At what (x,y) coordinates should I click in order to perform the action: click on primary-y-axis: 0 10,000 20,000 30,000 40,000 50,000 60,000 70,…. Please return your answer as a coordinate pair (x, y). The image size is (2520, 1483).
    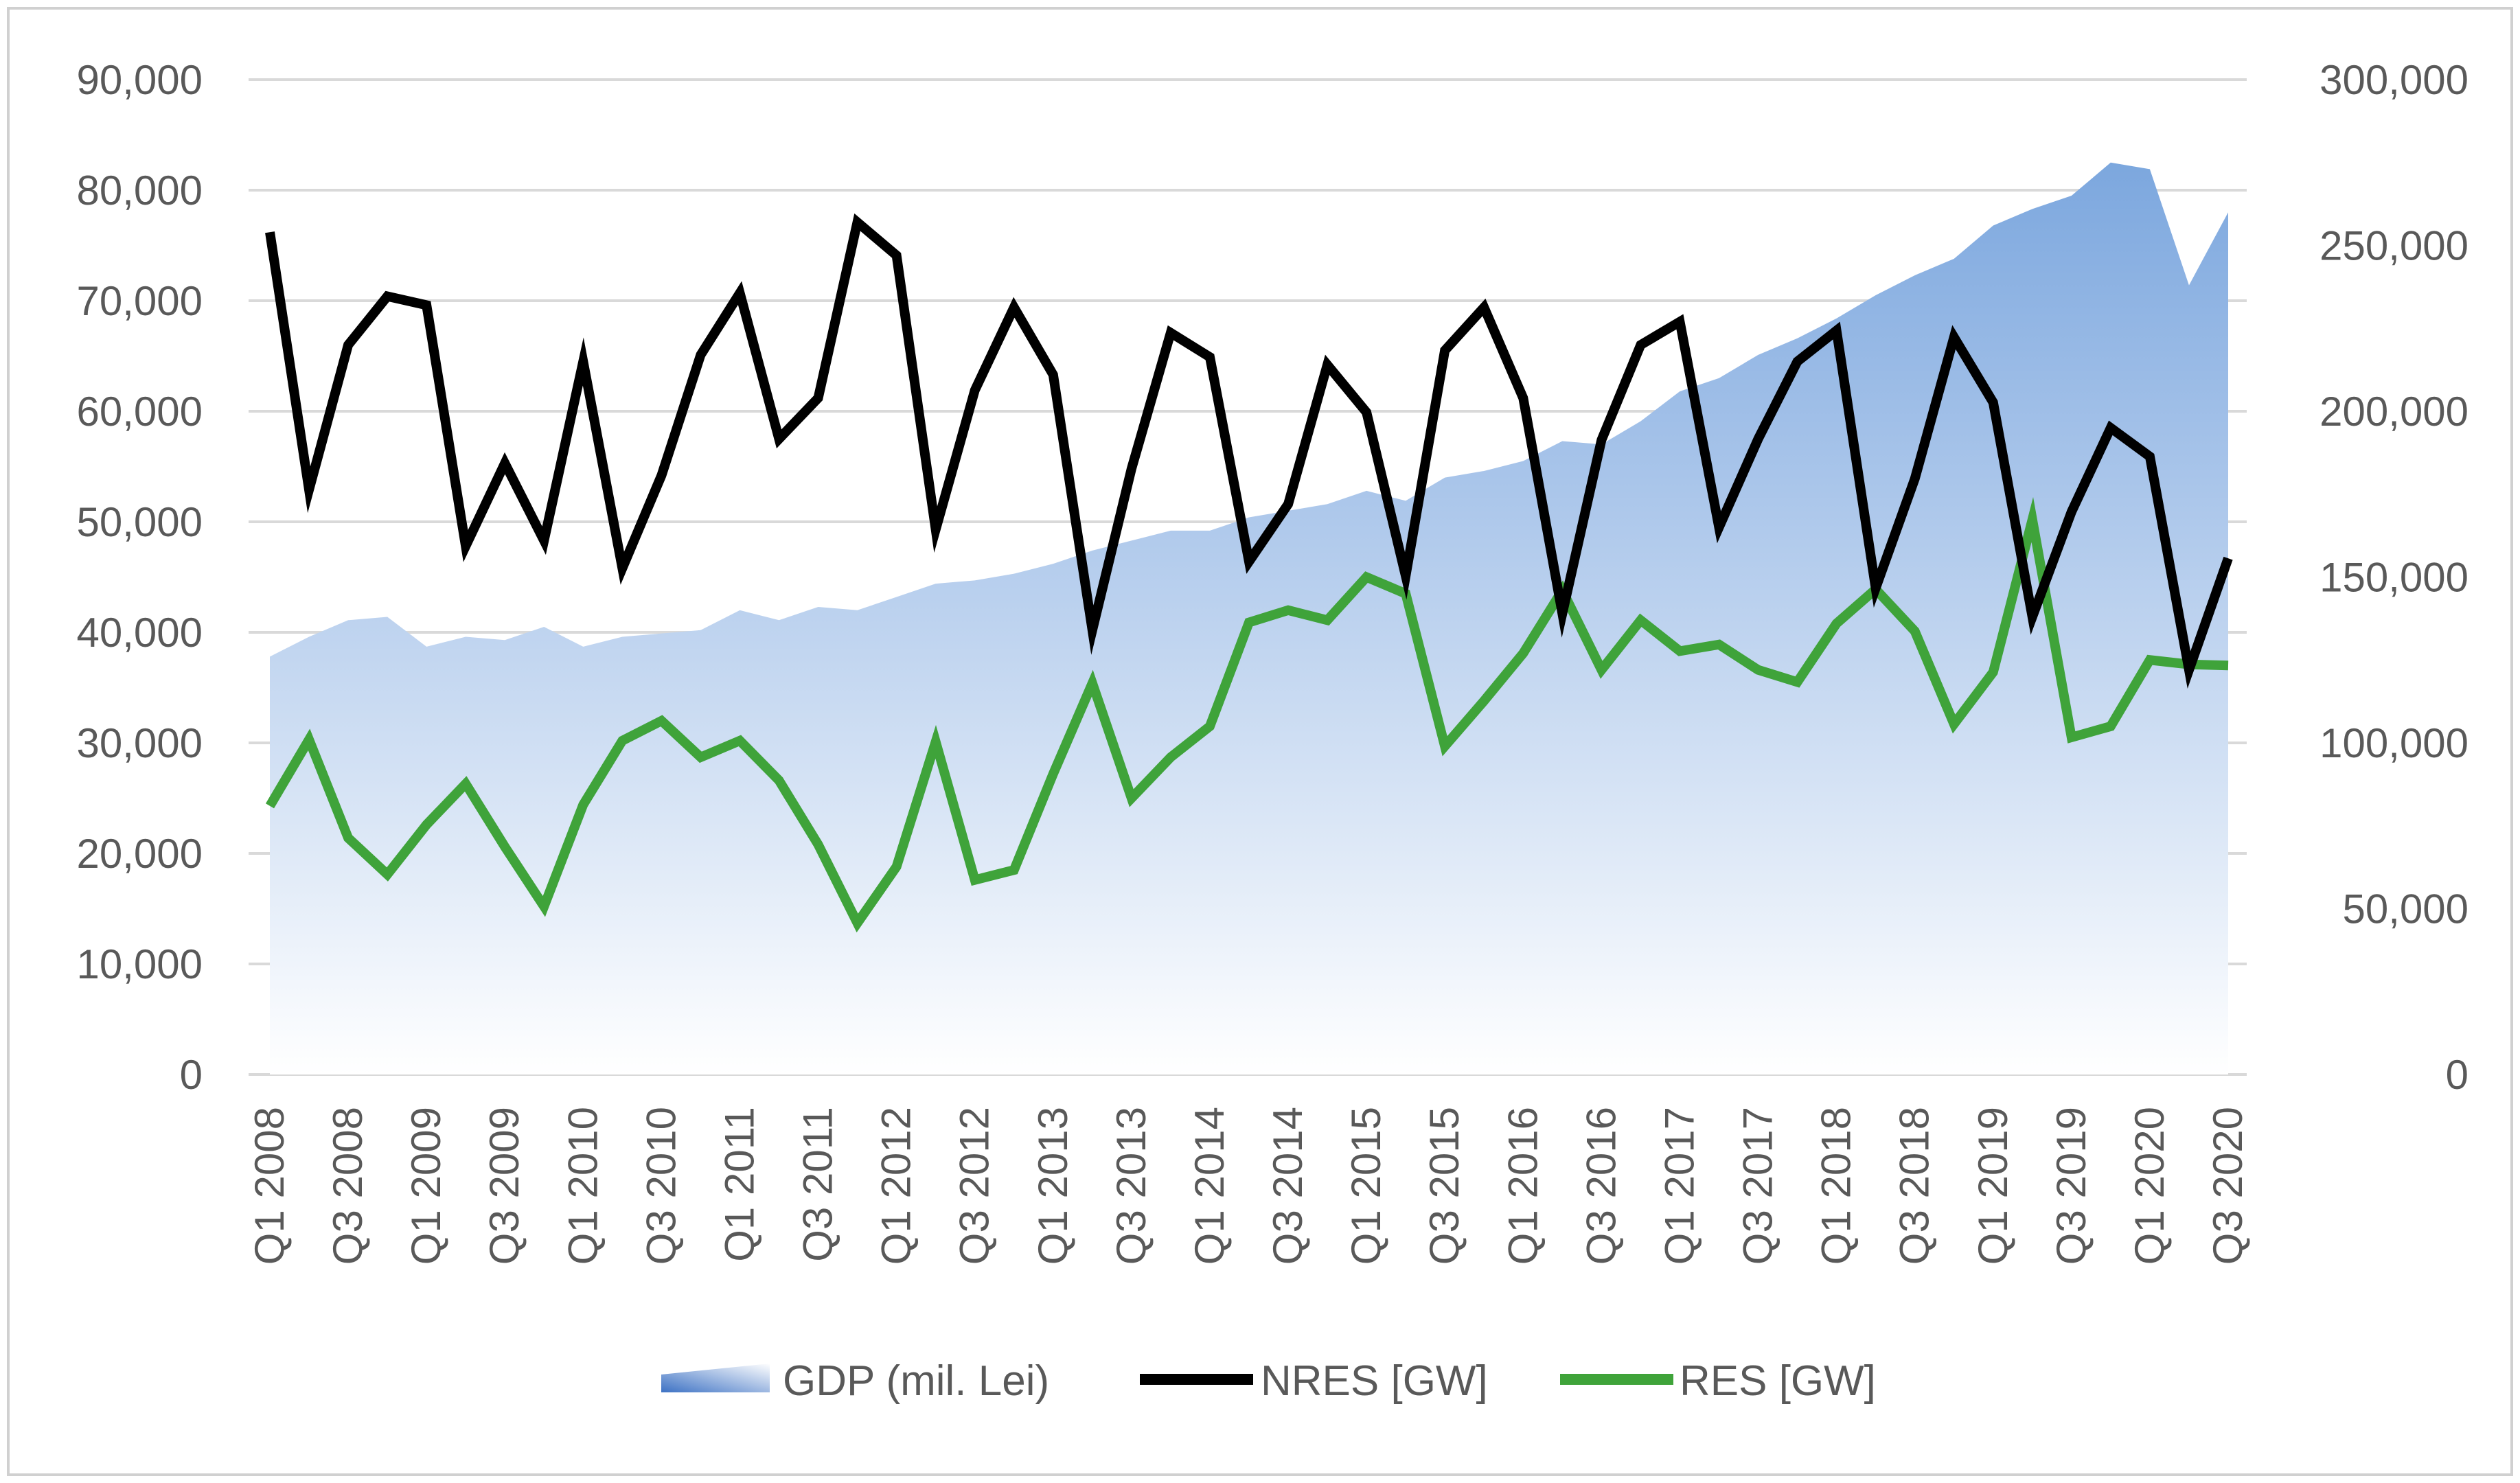
    Looking at the image, I should click on (139, 577).